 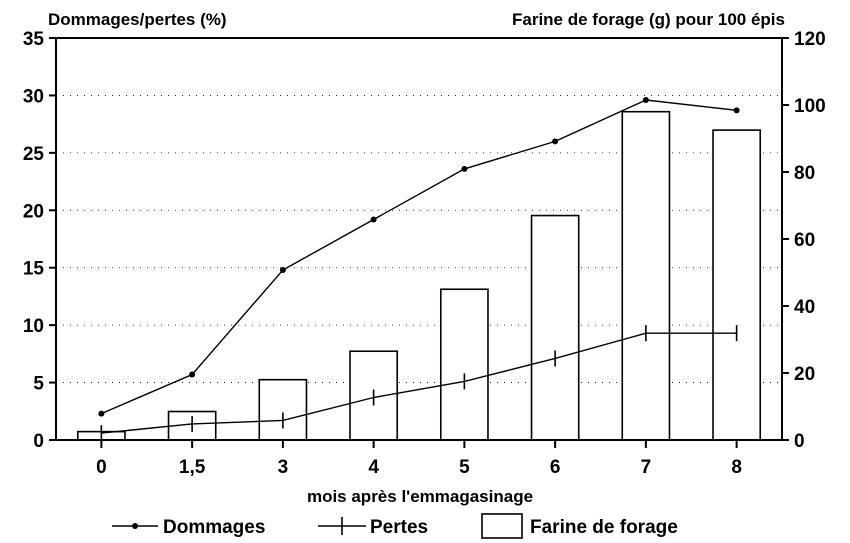 I want to click on y-left-title: Dommages/pertes (%), so click(x=137, y=19).